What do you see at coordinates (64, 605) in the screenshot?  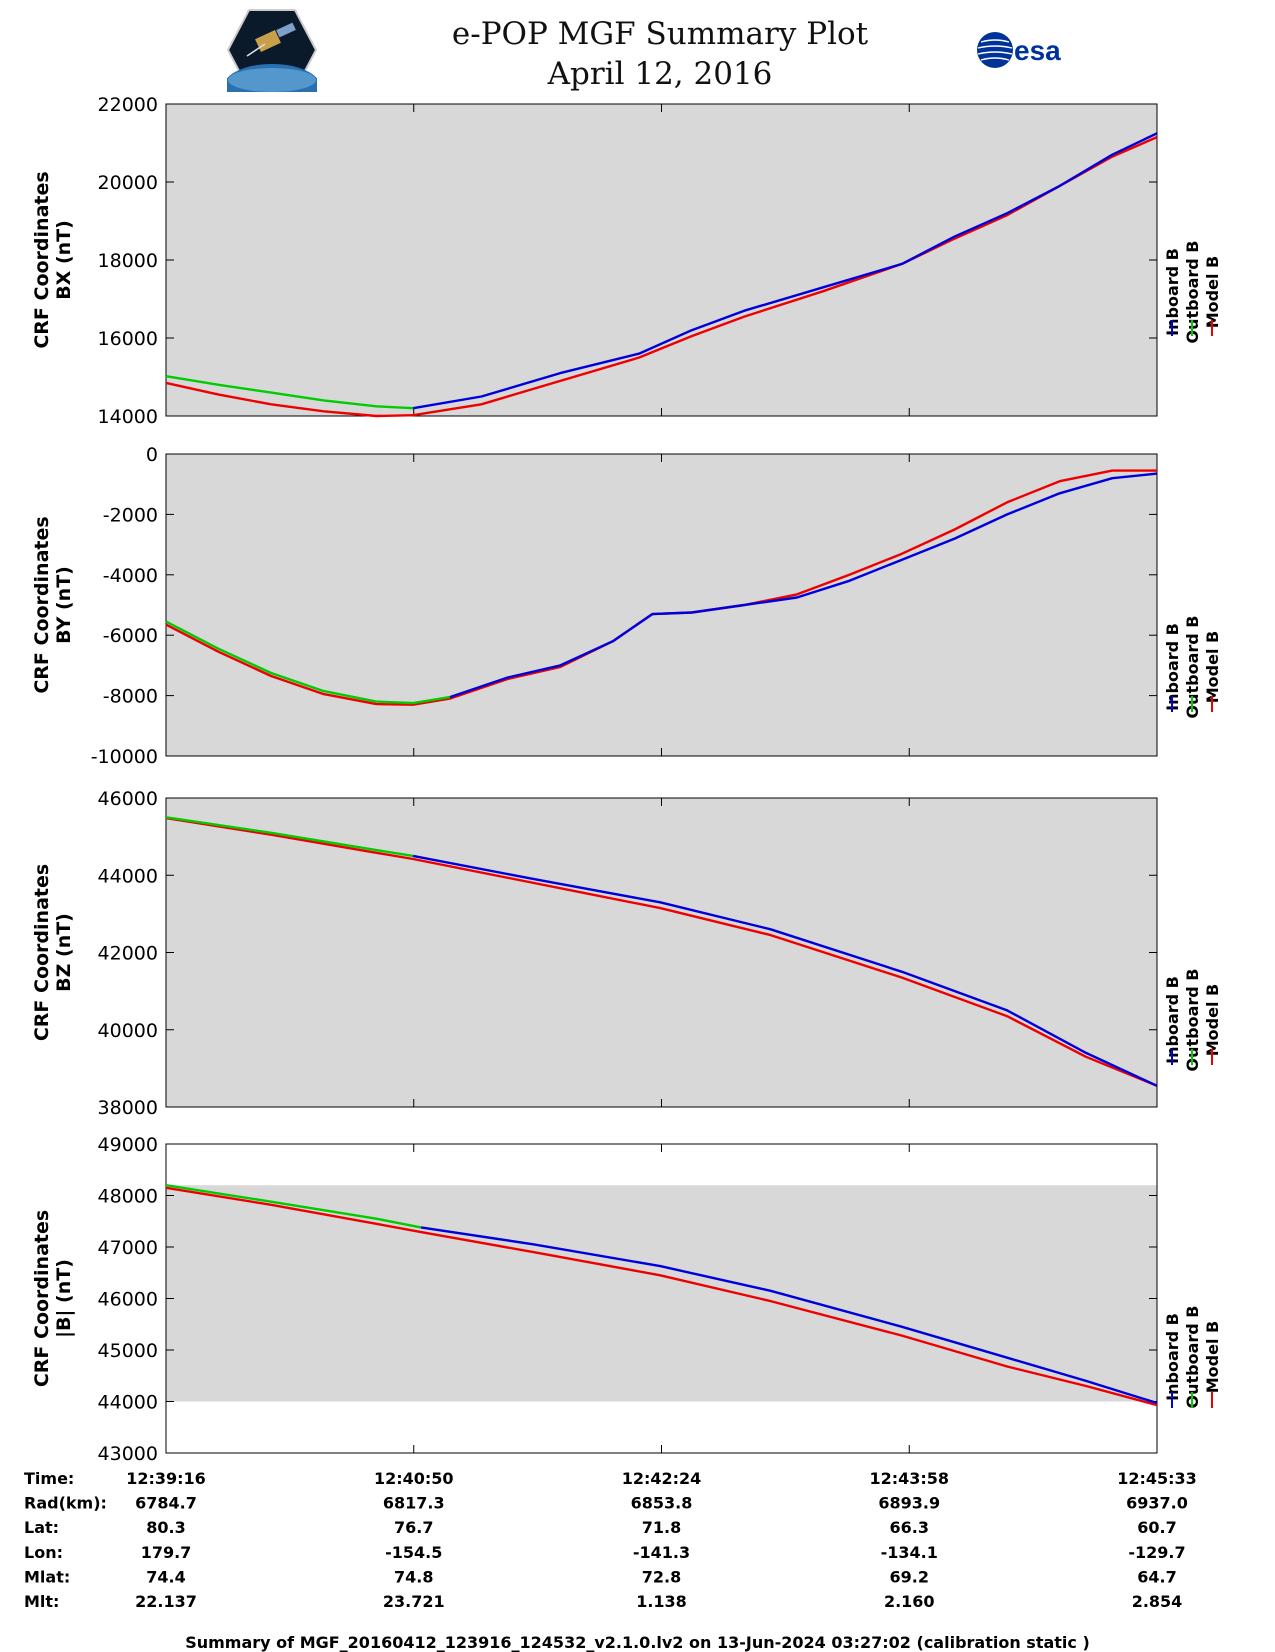 I see `y-axis-label-line2: BY (nT)` at bounding box center [64, 605].